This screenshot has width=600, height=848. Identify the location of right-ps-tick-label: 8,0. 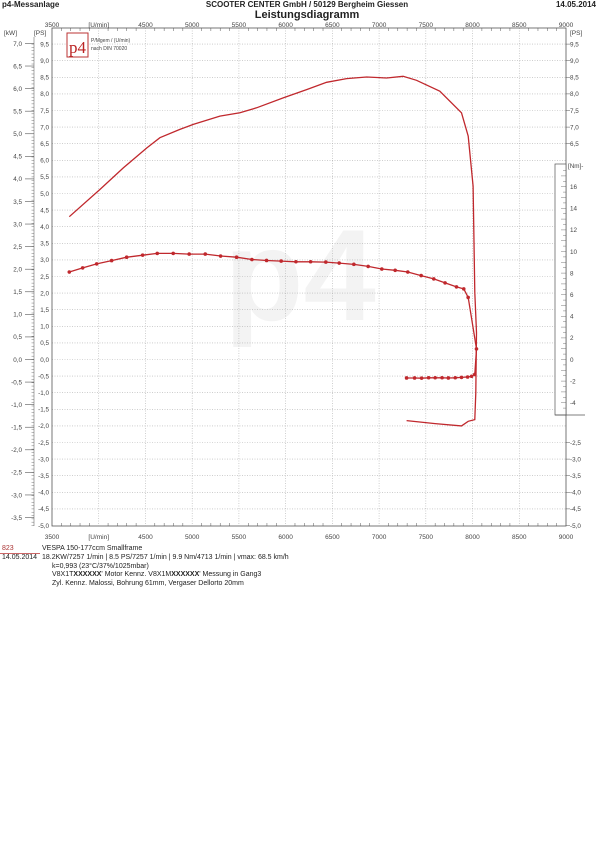
(574, 94).